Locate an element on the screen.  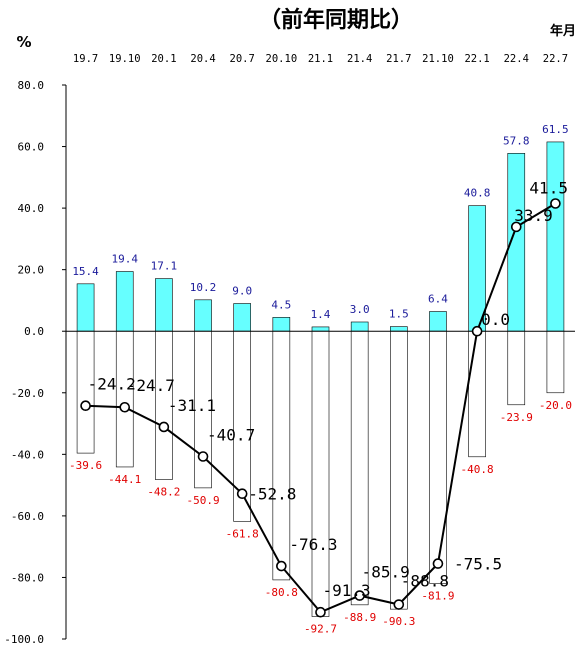
positive-bar-label: 3.0 is located at coordinates (360, 309).